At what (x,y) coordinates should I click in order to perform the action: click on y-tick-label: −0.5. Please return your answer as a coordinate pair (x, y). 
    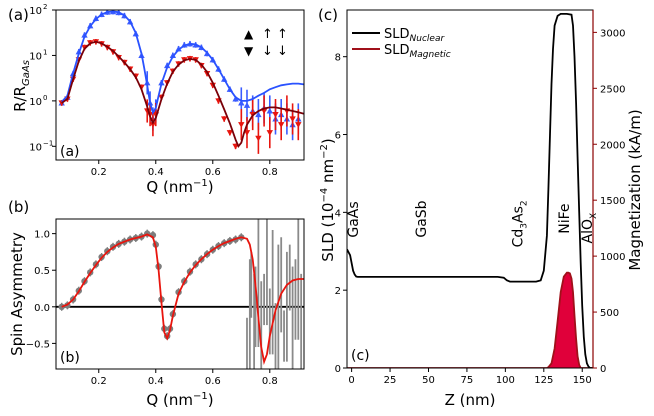
    Looking at the image, I should click on (38, 344).